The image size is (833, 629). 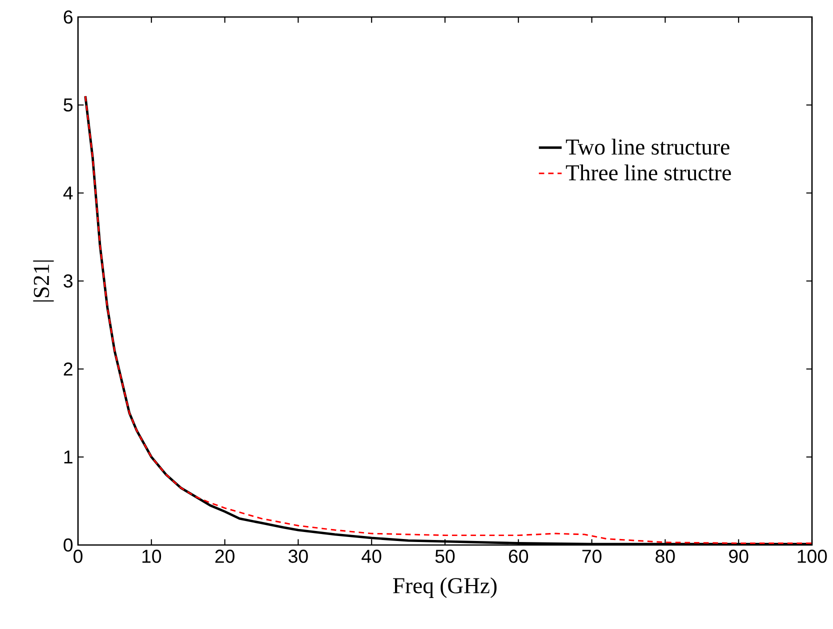 I want to click on y-tick-label: 2, so click(x=68, y=369).